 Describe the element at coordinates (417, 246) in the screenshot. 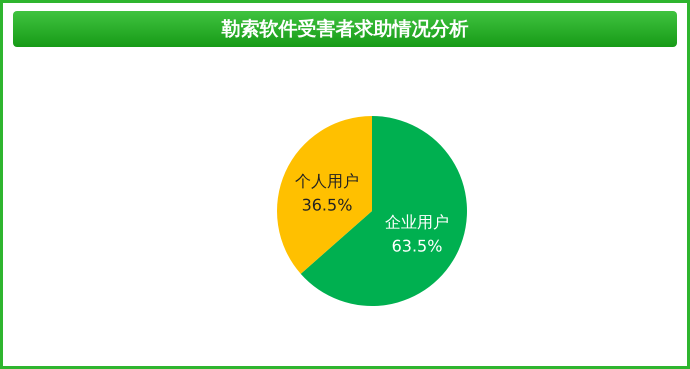

I see `data-label: 63.5%` at that location.